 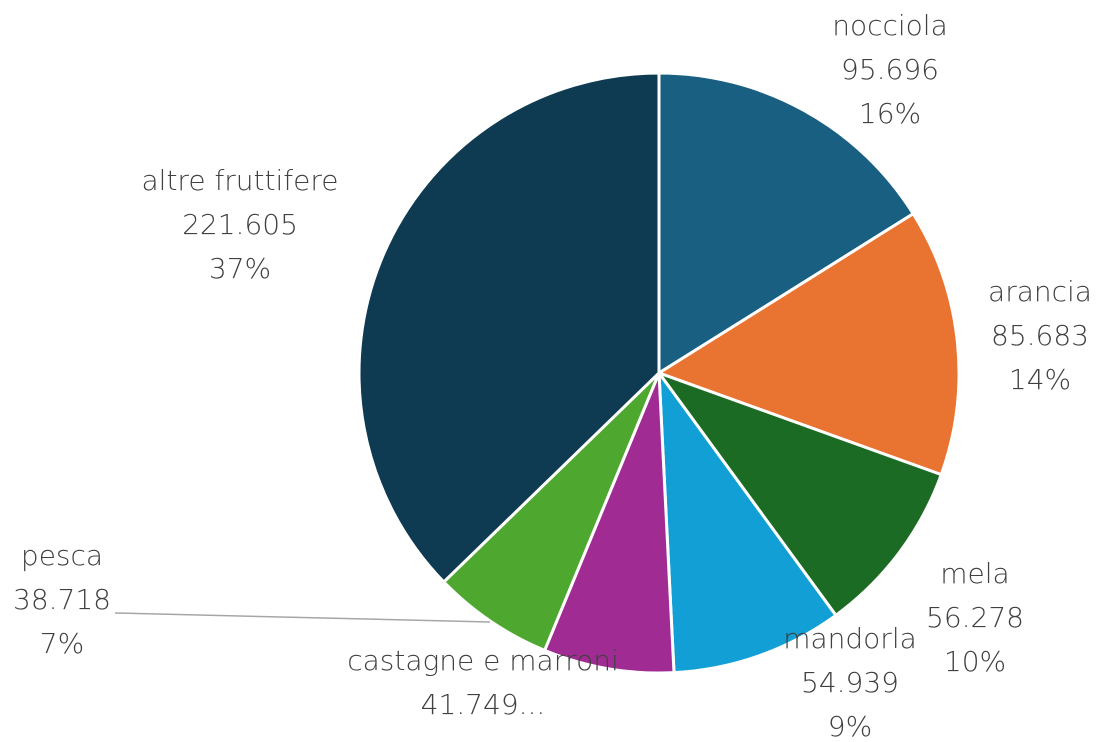 What do you see at coordinates (302, 617) in the screenshot?
I see `leader-line` at bounding box center [302, 617].